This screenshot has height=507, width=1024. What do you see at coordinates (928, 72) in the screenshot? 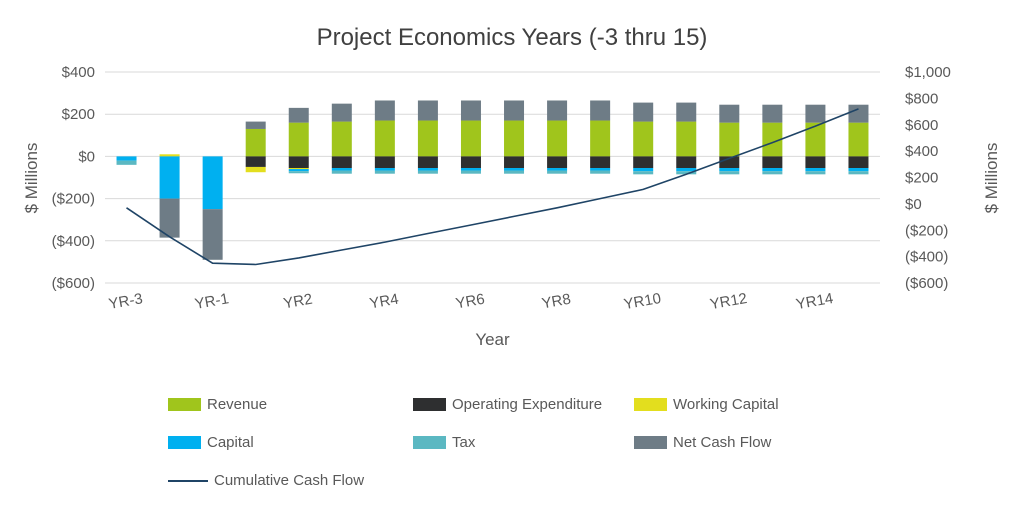
I see `right-axis-tick-label: $1,000` at bounding box center [928, 72].